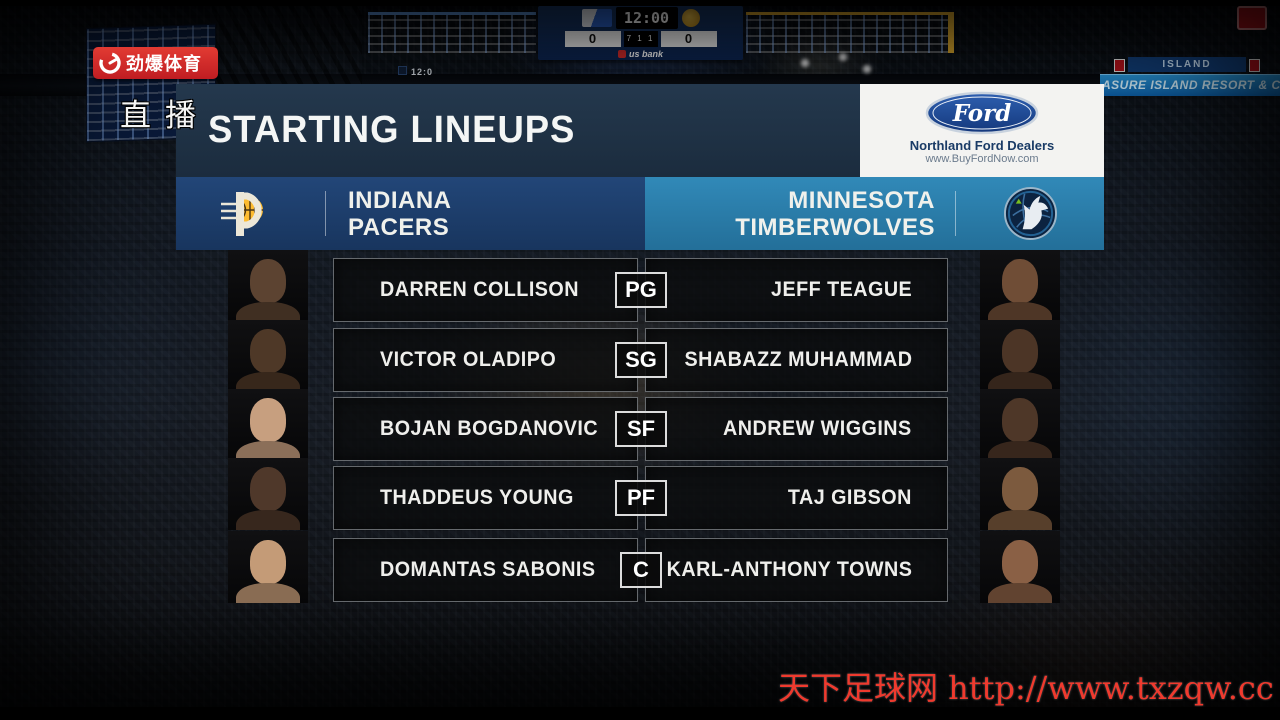 Image resolution: width=1280 pixels, height=720 pixels. What do you see at coordinates (477, 497) in the screenshot?
I see `player-name-left: THADDEUS YOUNG` at bounding box center [477, 497].